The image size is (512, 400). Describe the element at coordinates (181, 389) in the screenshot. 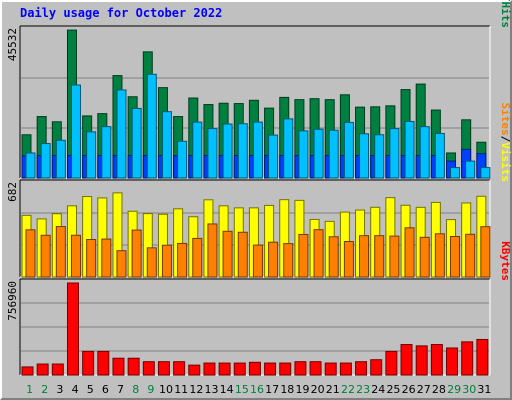

I see `day-label-11: 11` at that location.